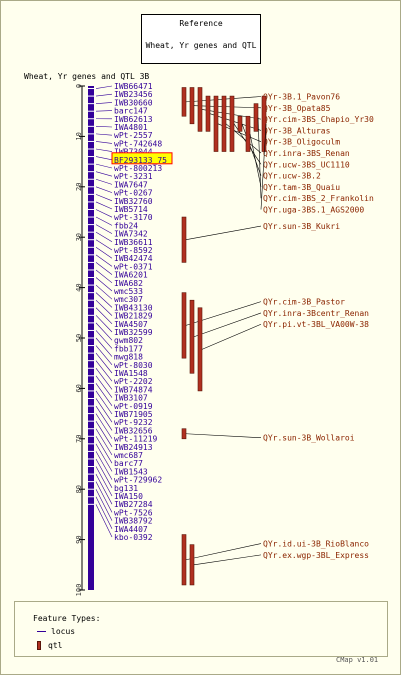 The image size is (401, 675). Describe the element at coordinates (131, 529) in the screenshot. I see `locus-label: IWA4407` at that location.